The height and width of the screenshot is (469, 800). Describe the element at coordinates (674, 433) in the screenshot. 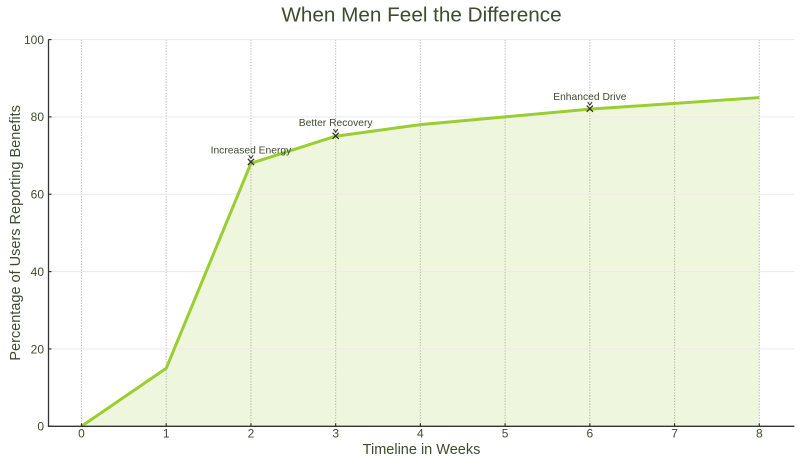

I see `svg-text: 7` at that location.